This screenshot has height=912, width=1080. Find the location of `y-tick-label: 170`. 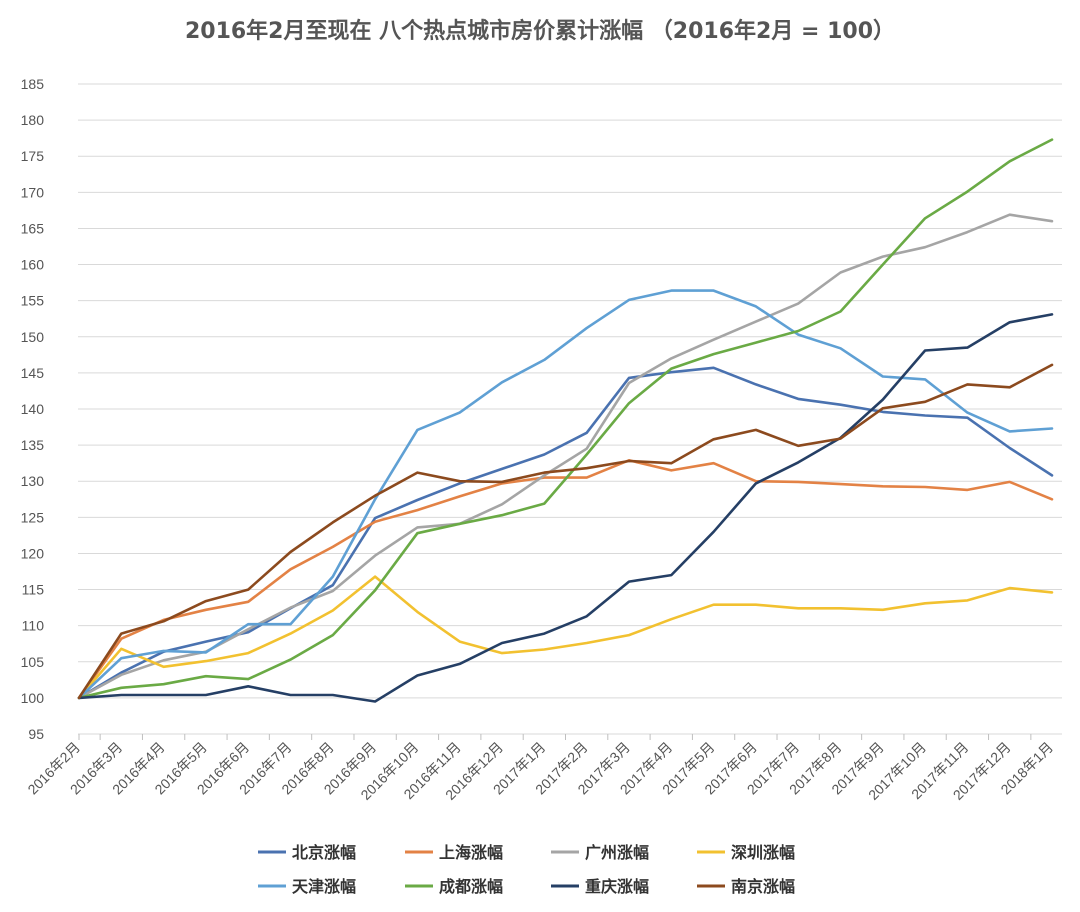

y-tick-label: 170 is located at coordinates (33, 192).